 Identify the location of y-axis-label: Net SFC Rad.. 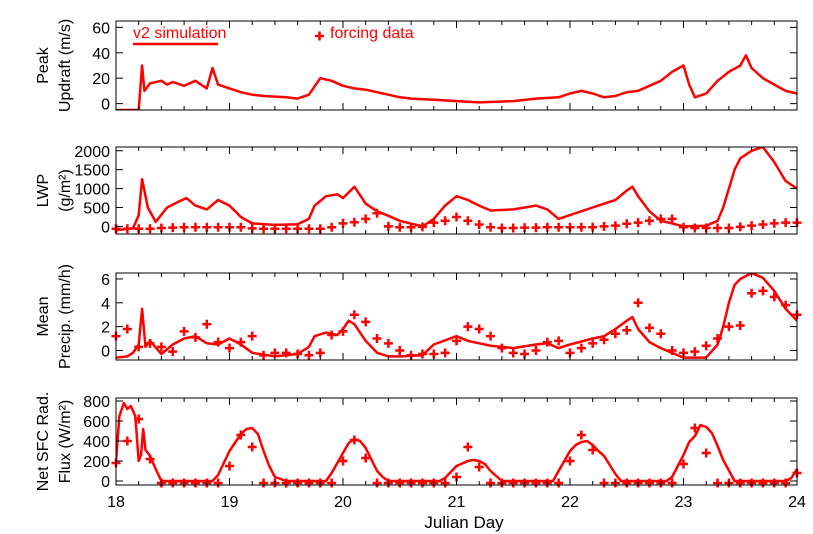
(43, 442).